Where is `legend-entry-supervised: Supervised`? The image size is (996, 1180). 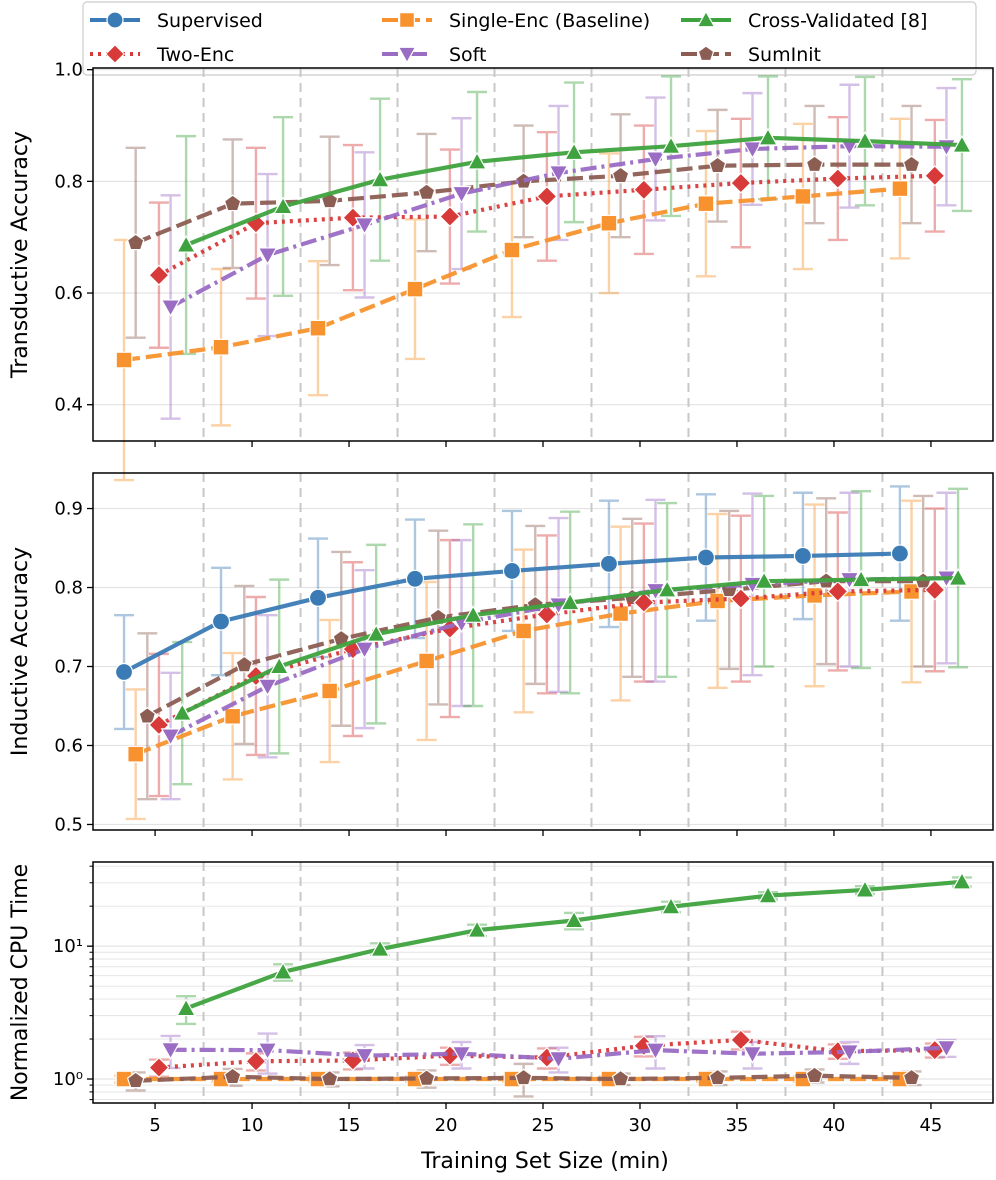
legend-entry-supervised: Supervised is located at coordinates (176, 21).